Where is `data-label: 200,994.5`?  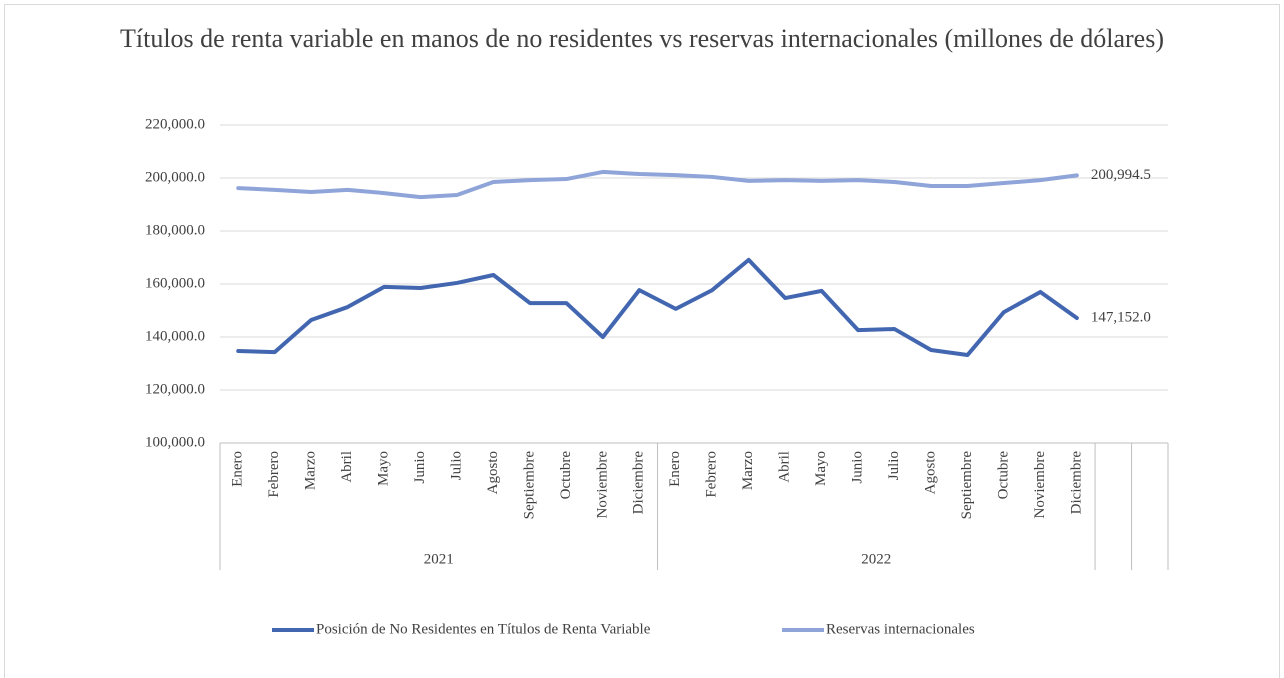
data-label: 200,994.5 is located at coordinates (1121, 175).